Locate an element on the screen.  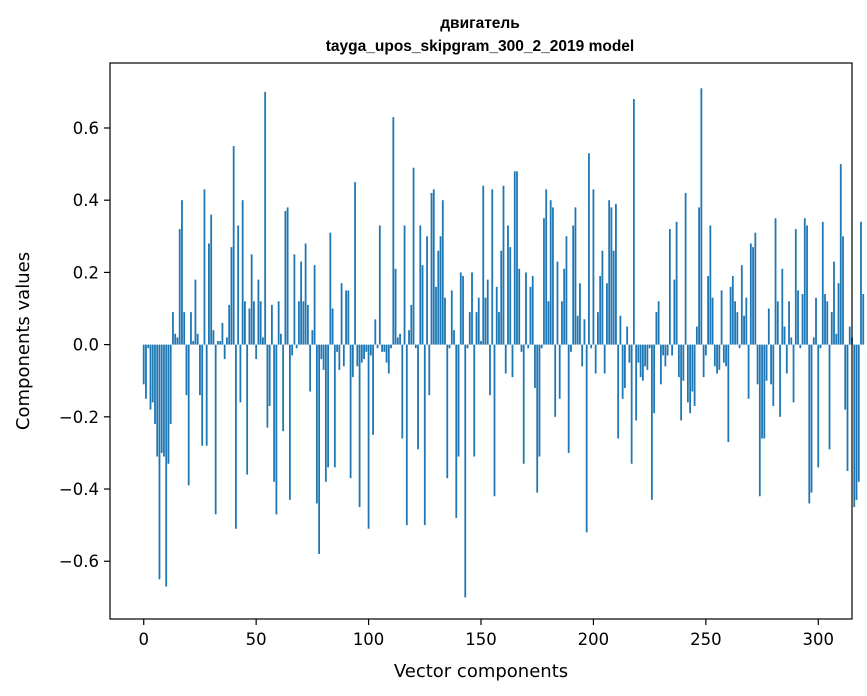
y-tick-label: 0.0 is located at coordinates (86, 345).